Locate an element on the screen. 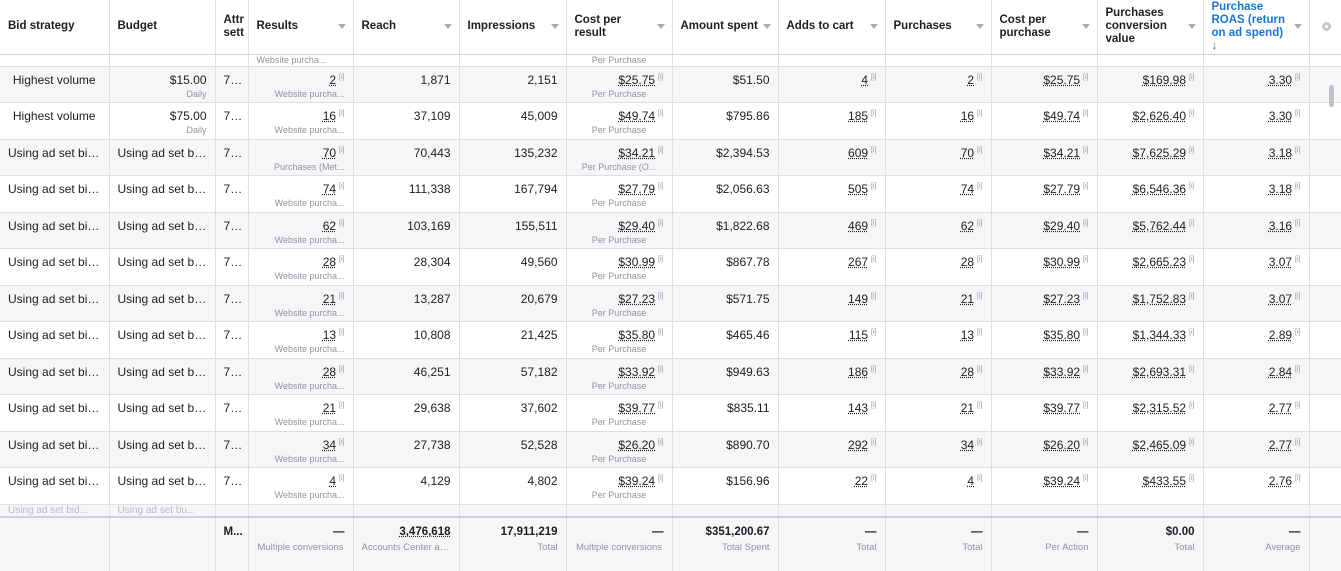 This screenshot has width=1341, height=571. cost-per-result-cell: $27.79Per Purchase is located at coordinates (619, 194).